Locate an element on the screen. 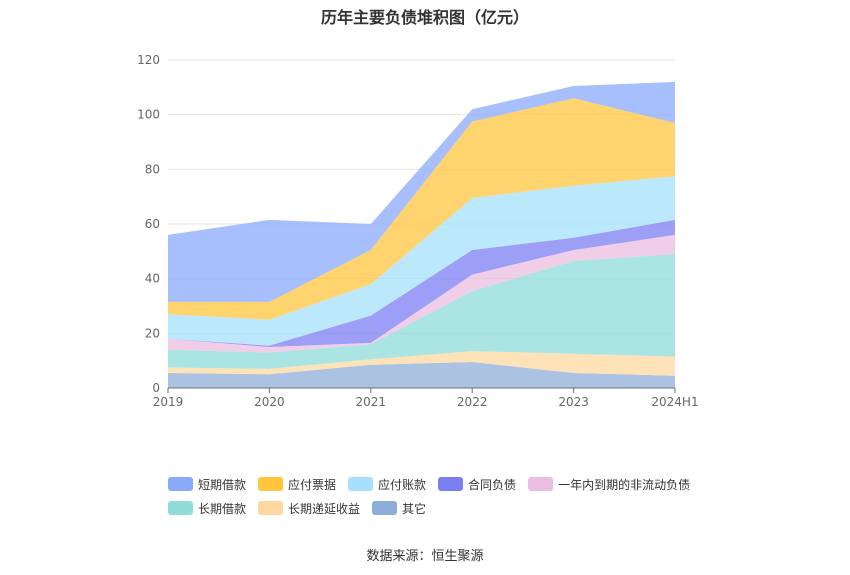  x-tick-label: 2024H1 is located at coordinates (674, 402).